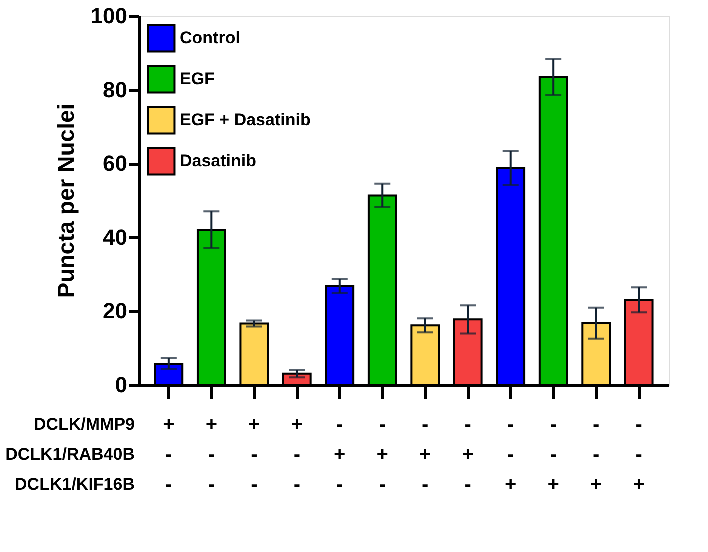 The width and height of the screenshot is (708, 552). I want to click on y-tick-label: 40, so click(115, 237).